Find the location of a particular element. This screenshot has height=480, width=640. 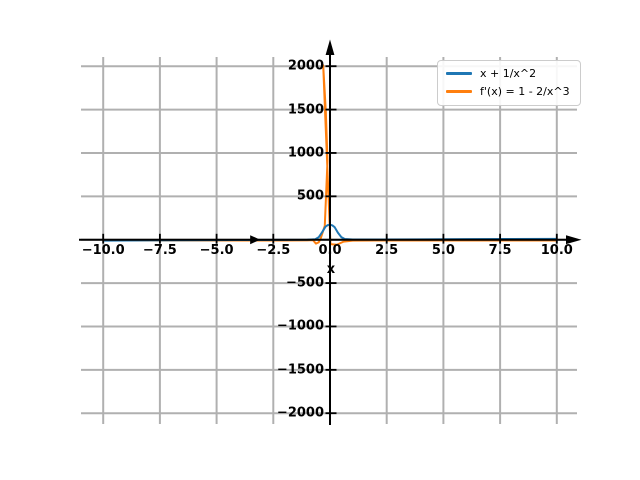

x-tick-label: 2.5 is located at coordinates (387, 250).